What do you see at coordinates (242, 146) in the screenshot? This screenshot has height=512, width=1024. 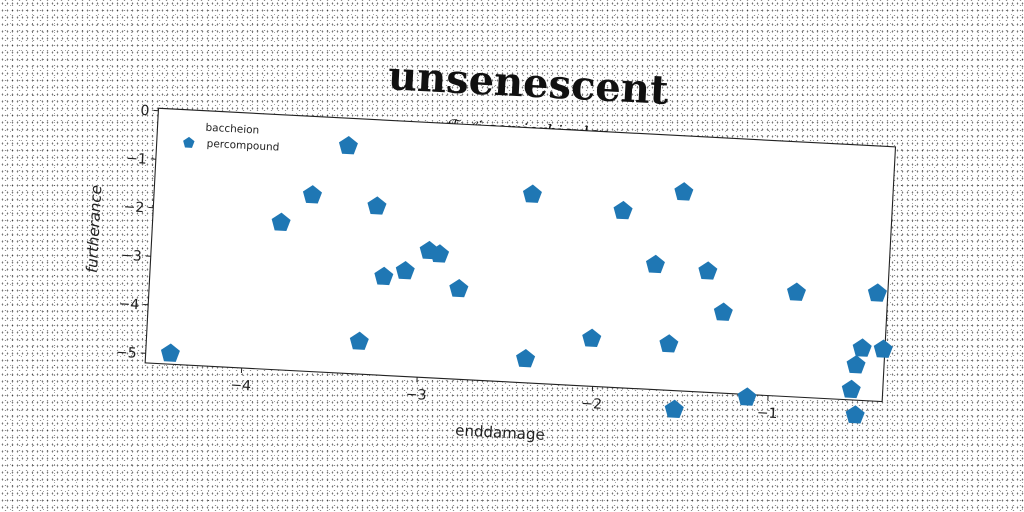 I see `legend-label-percompound: percompound` at bounding box center [242, 146].